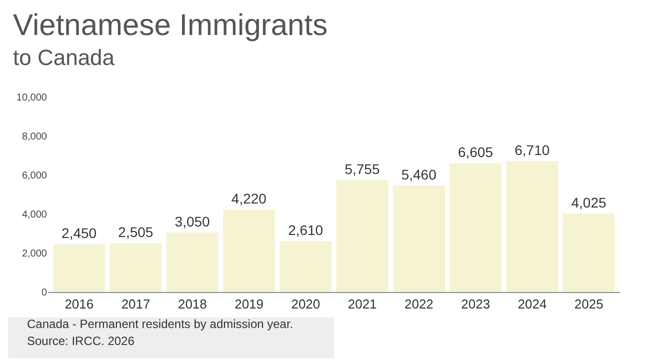 The width and height of the screenshot is (645, 363). What do you see at coordinates (532, 304) in the screenshot?
I see `x-tick-label: 2024` at bounding box center [532, 304].